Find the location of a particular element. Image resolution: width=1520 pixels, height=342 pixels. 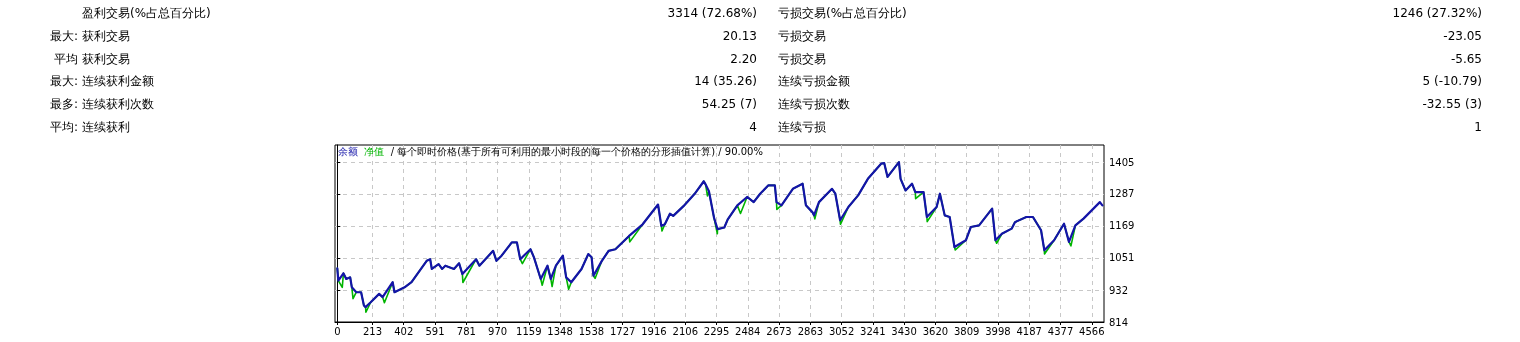

text: 2.20 is located at coordinates (743, 58).